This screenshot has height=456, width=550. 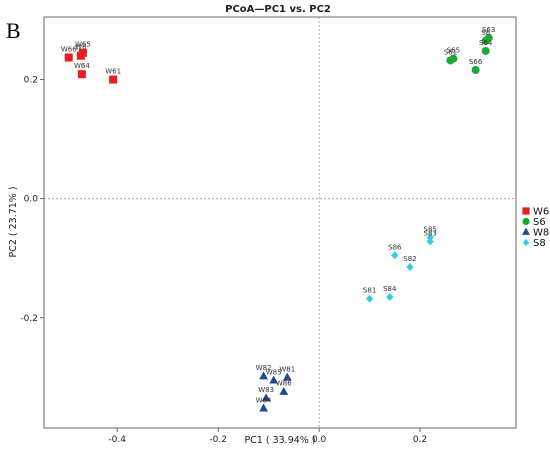 I want to click on y-axis-label: PC2 ( 23.71% ), so click(x=13, y=221).